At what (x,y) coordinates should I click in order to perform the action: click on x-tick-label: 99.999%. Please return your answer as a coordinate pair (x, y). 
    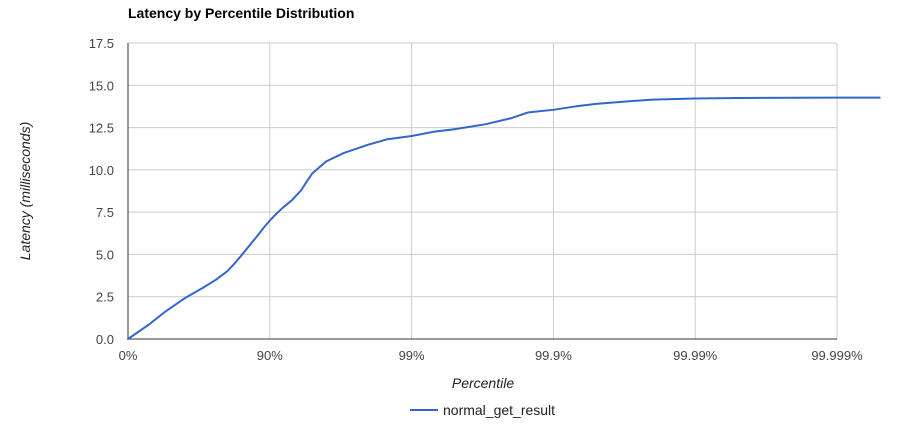
    Looking at the image, I should click on (837, 355).